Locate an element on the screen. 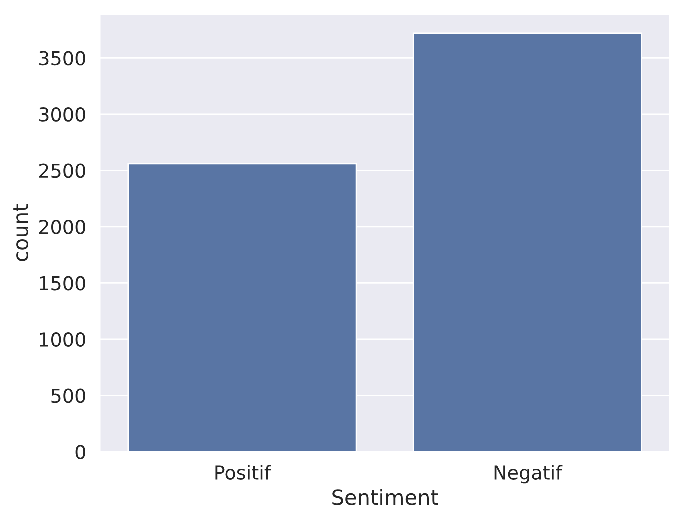 This screenshot has height=509, width=675. x-tick-label: Positif is located at coordinates (244, 472).